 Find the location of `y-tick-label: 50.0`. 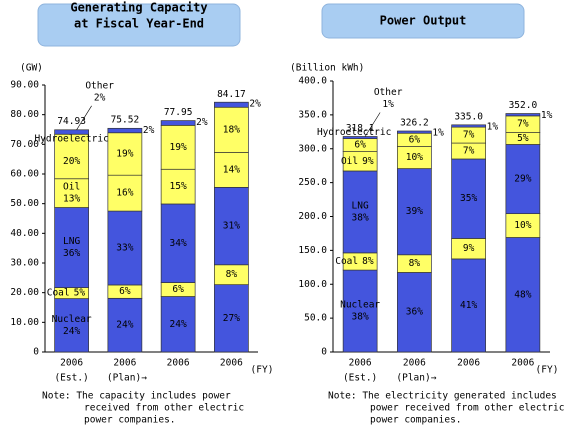

y-tick-label: 50.0 is located at coordinates (315, 318).